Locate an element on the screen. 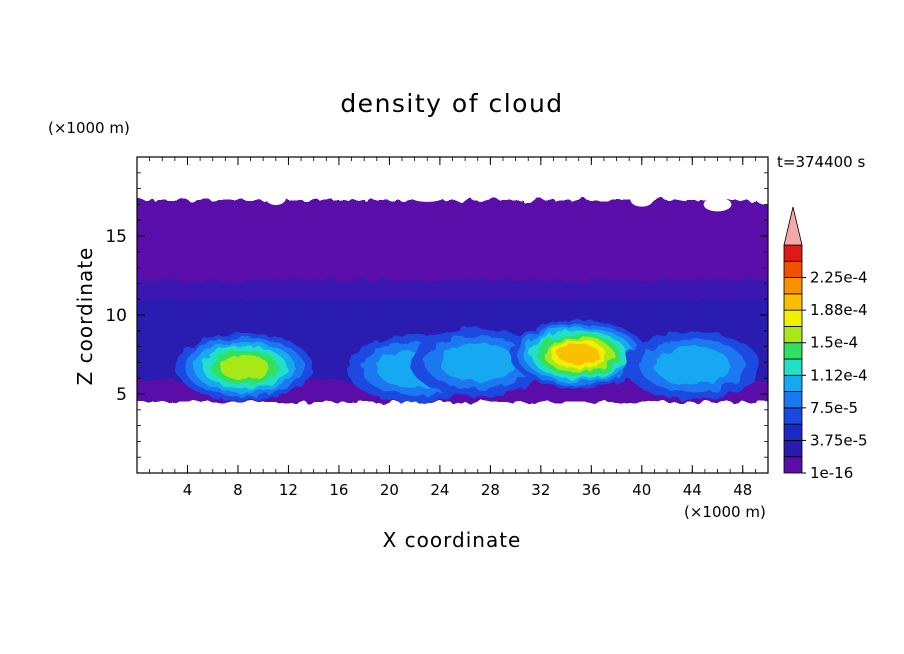 The width and height of the screenshot is (904, 654). colorbar-label: 7.5e-5 is located at coordinates (834, 408).